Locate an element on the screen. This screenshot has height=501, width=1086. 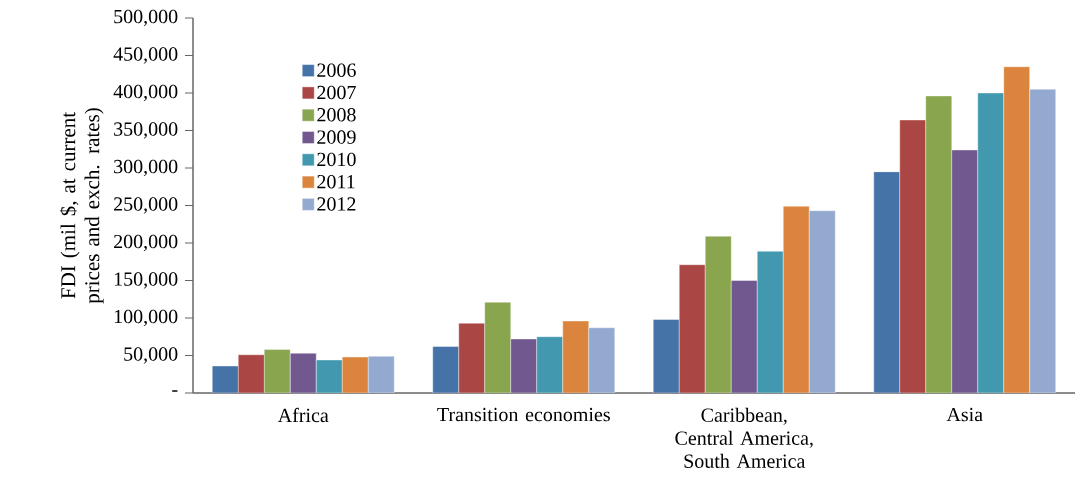
y-tick-label: 400,000 is located at coordinates (145, 93).